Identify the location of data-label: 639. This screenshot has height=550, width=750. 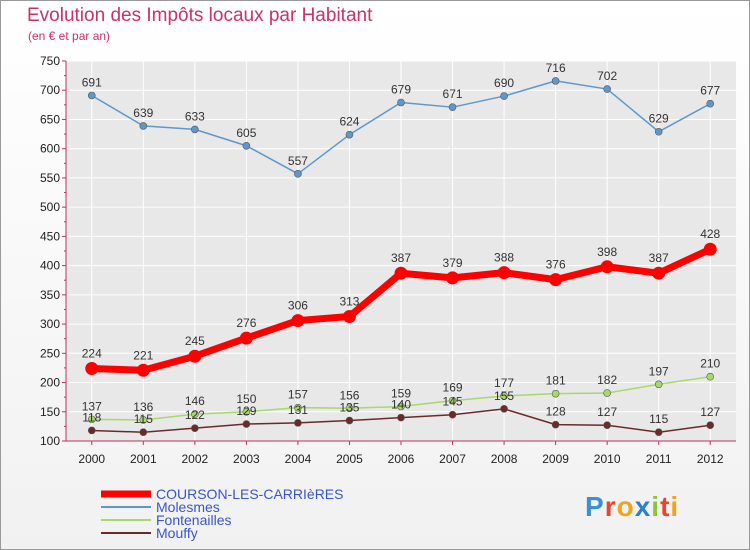
(143, 113).